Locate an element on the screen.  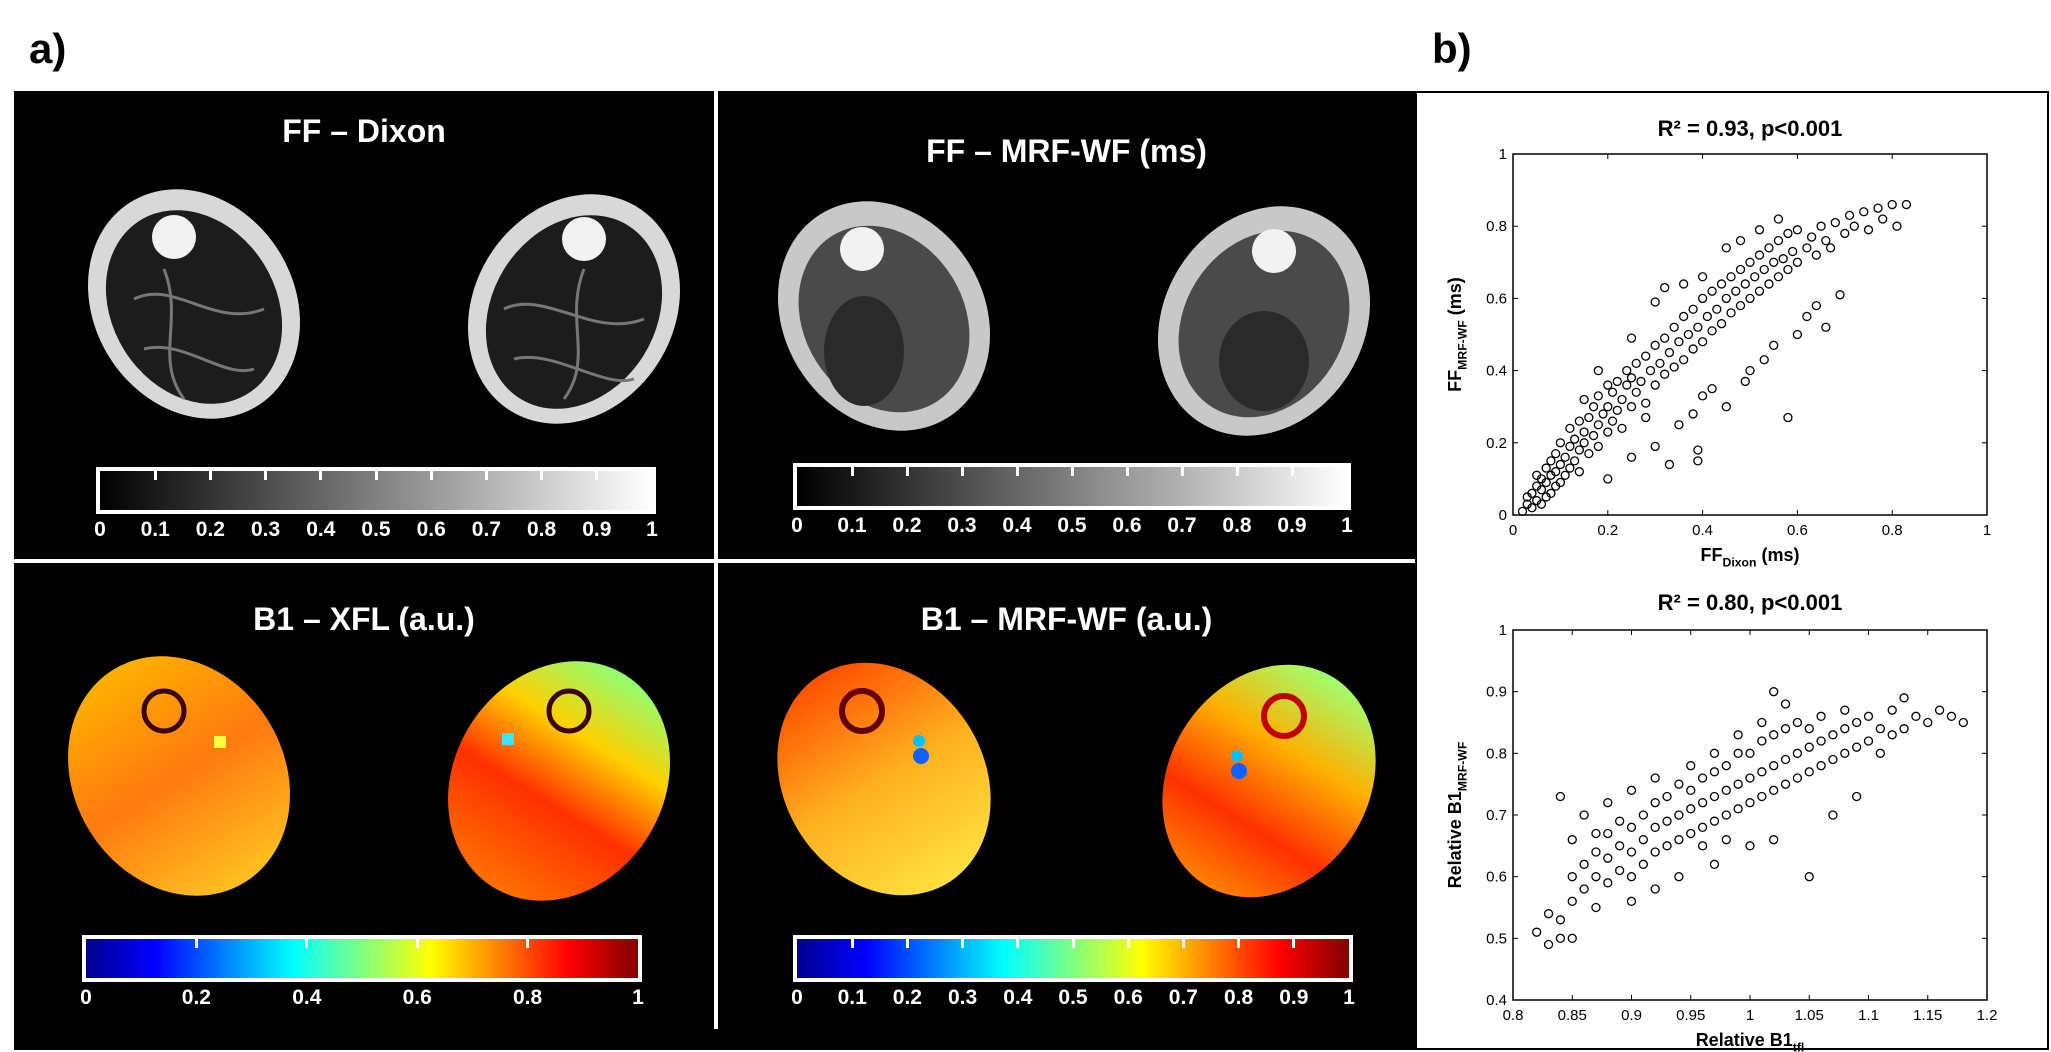
colorbar-tick-label: 0 is located at coordinates (86, 997).